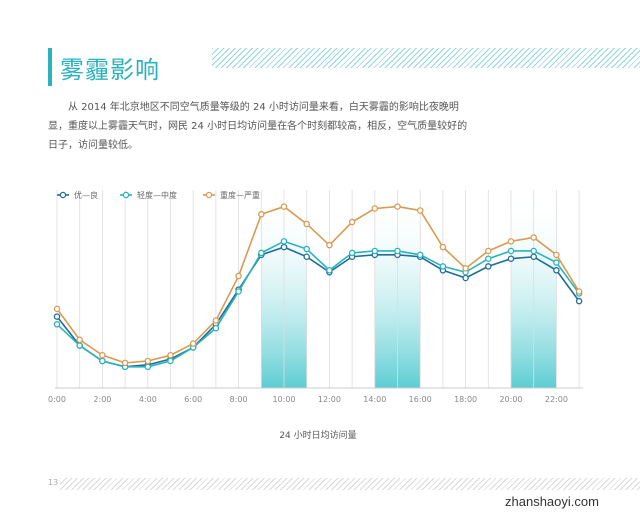  Describe the element at coordinates (193, 399) in the screenshot. I see `x-tick-label: 6:00` at that location.